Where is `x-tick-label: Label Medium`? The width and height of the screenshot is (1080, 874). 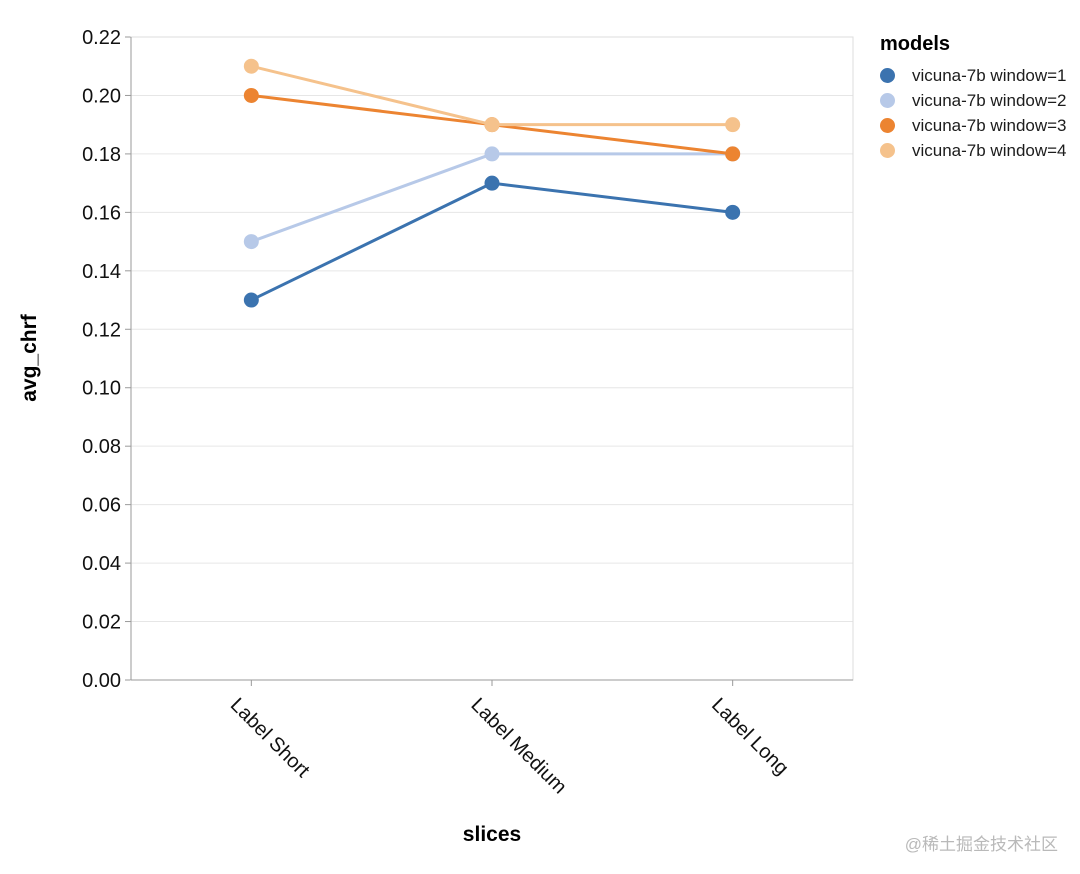
x-tick-label: Label Medium is located at coordinates (518, 746).